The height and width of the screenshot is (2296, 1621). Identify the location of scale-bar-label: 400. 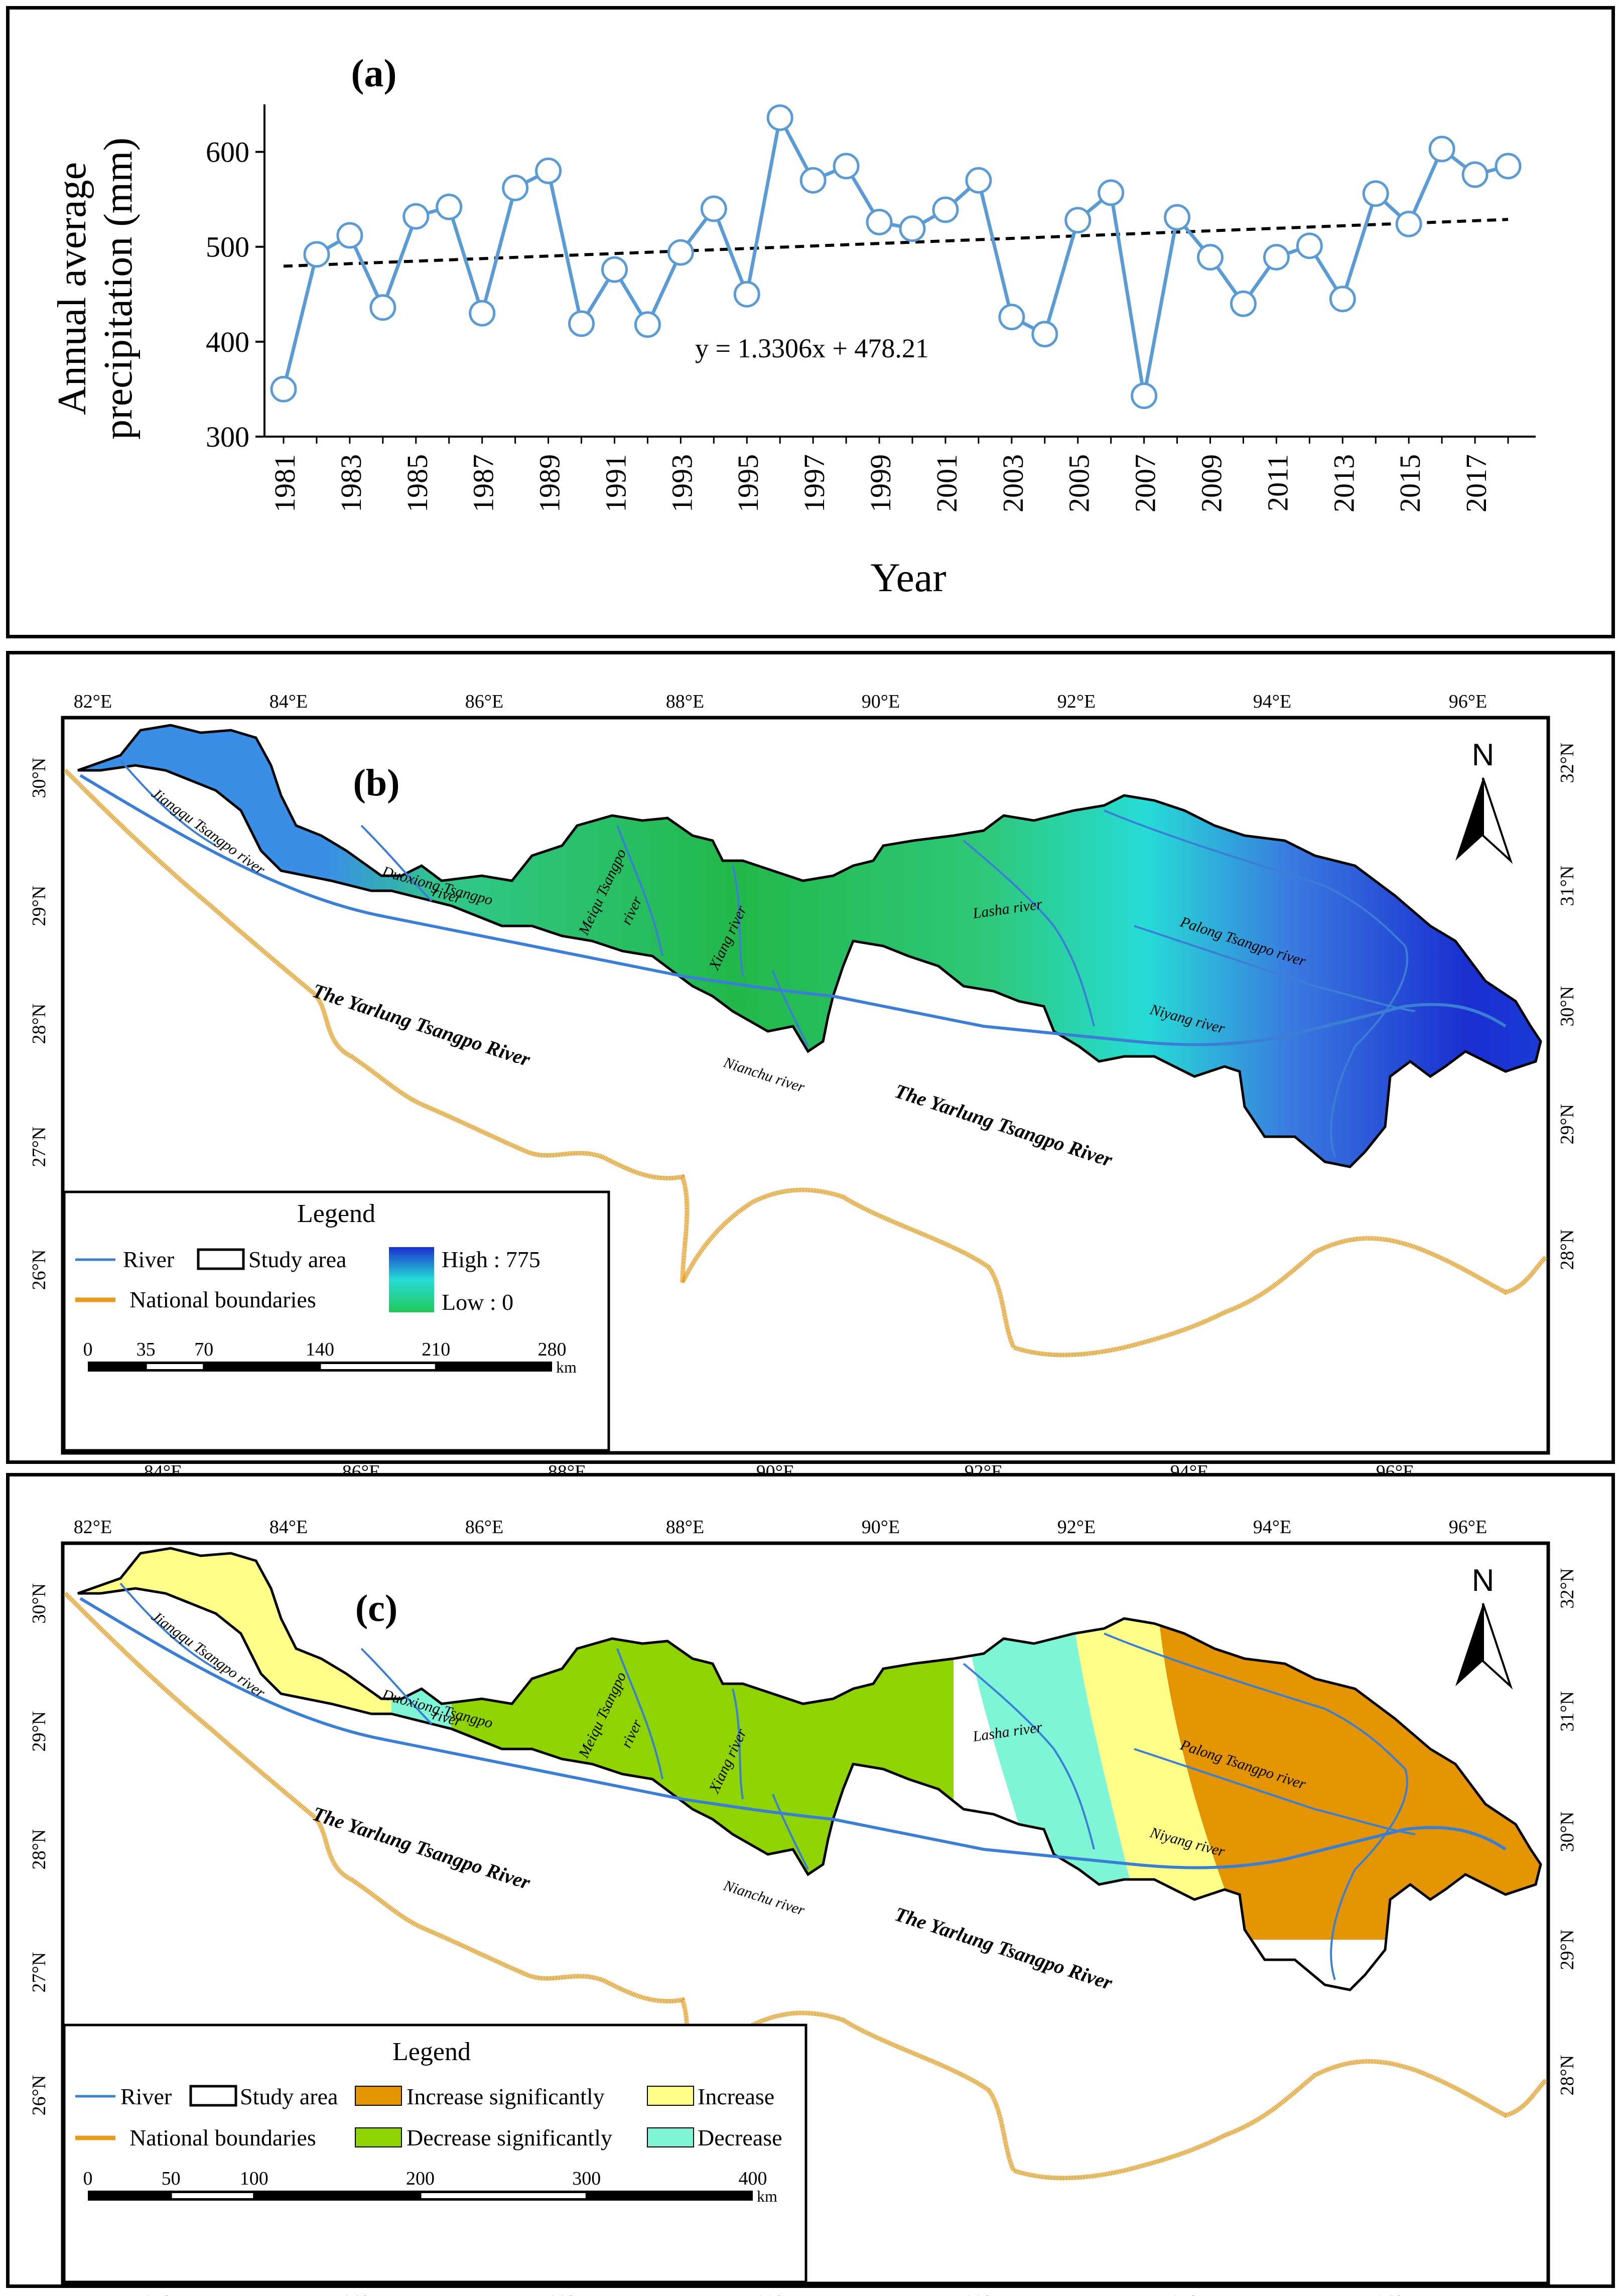
(753, 2178).